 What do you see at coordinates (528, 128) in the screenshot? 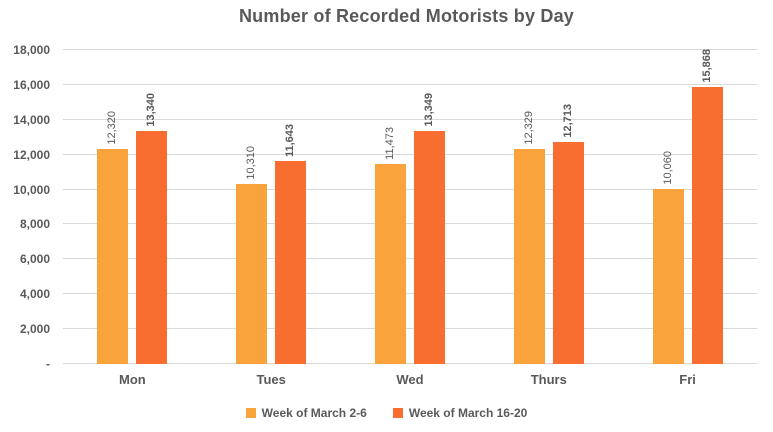
I see `bar-value-label: 12,329` at bounding box center [528, 128].